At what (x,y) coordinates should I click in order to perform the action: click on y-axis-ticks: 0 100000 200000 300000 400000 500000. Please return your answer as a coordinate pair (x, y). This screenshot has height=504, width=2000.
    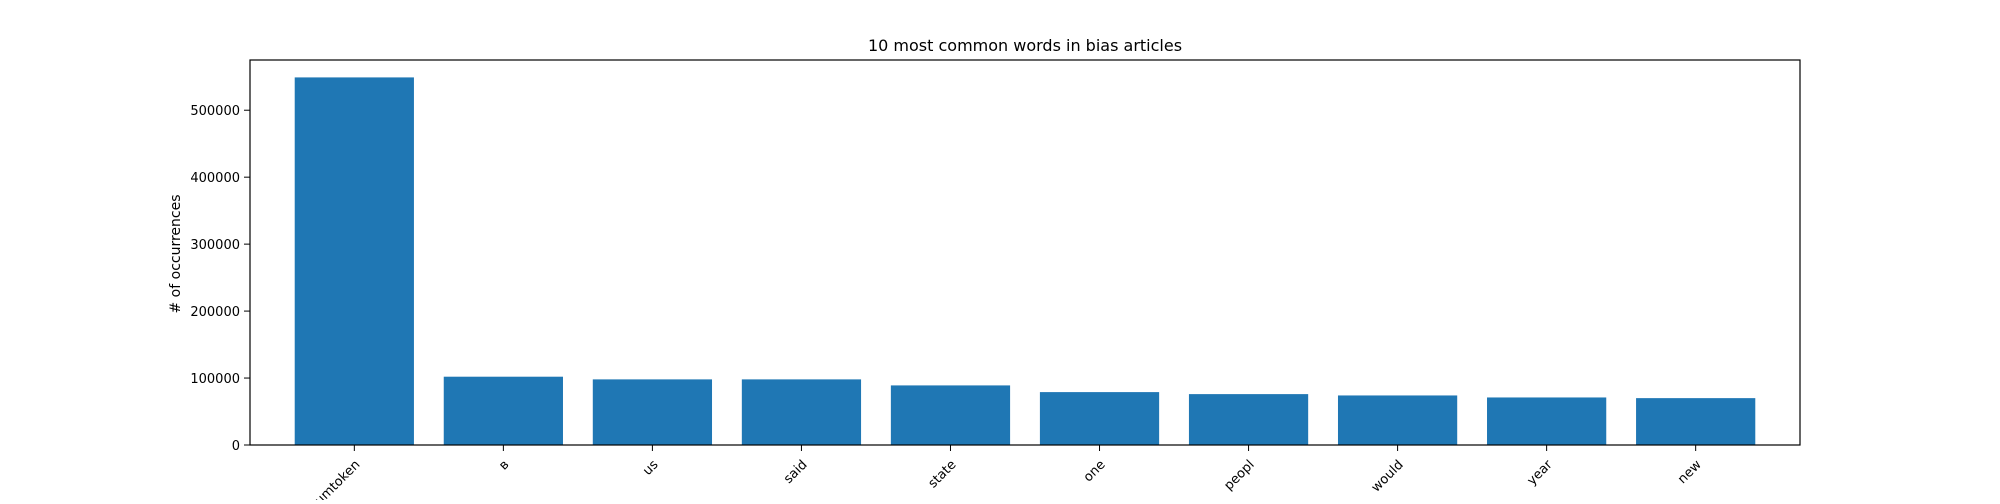
    Looking at the image, I should click on (220, 279).